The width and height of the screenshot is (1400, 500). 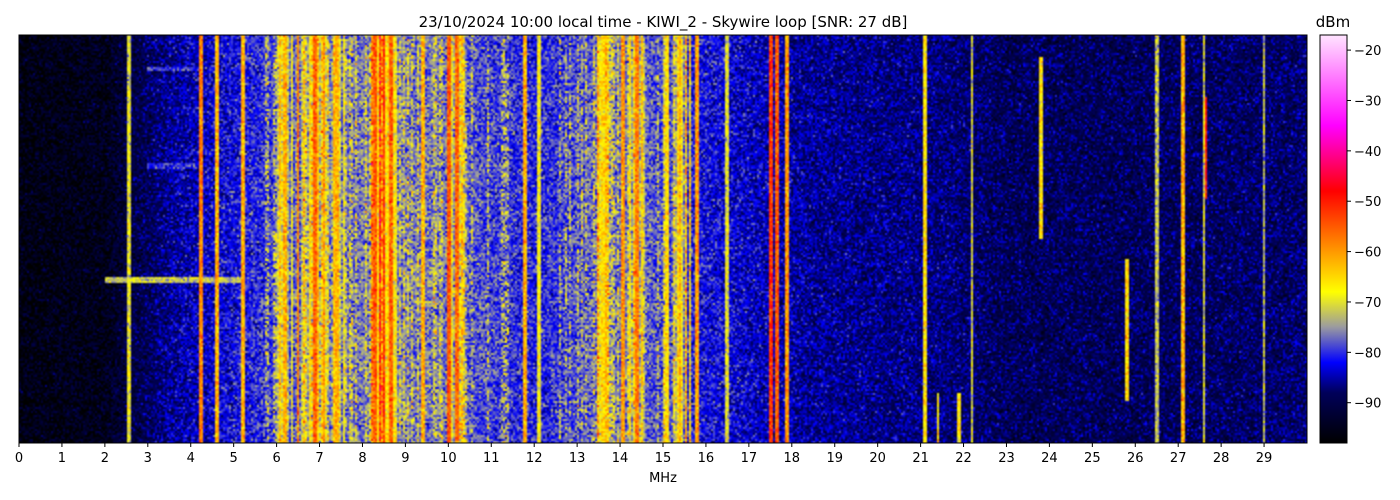 What do you see at coordinates (1333, 239) in the screenshot?
I see `colorbar-scale` at bounding box center [1333, 239].